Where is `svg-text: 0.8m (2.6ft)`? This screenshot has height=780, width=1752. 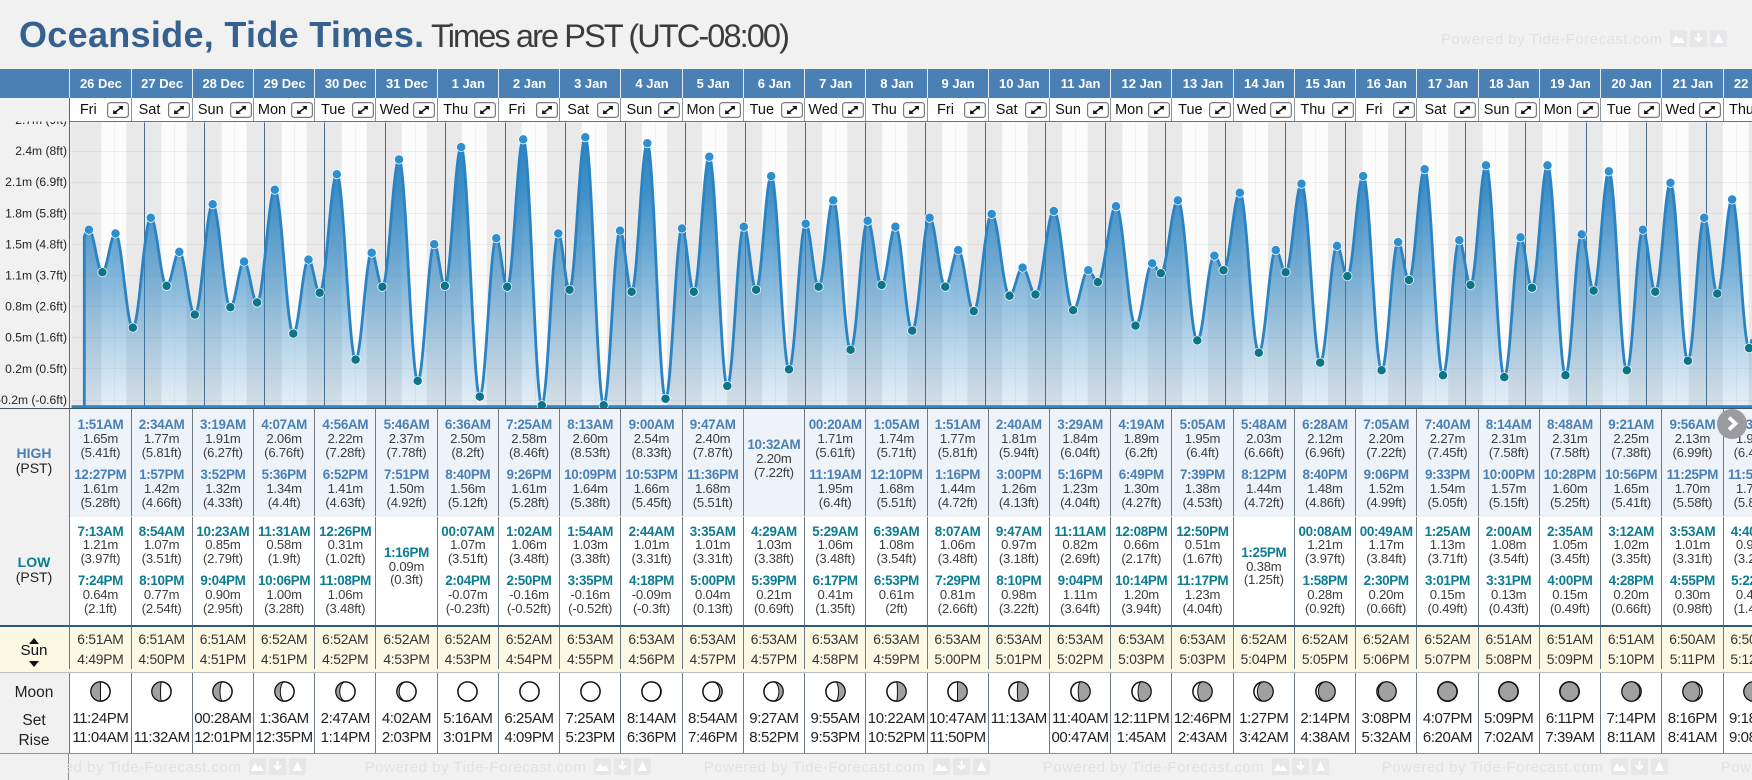
svg-text: 0.8m (2.6ft) is located at coordinates (36, 307).